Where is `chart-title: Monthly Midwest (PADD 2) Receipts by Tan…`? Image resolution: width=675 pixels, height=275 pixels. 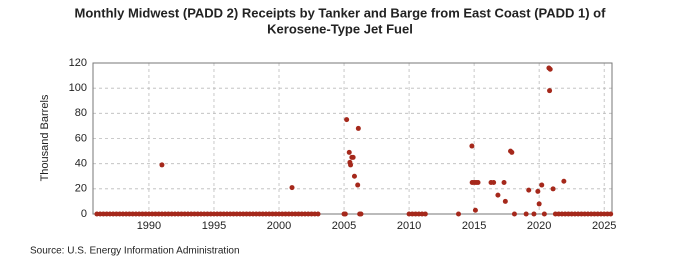
chart-title: Monthly Midwest (PADD 2) Receipts by Tan… is located at coordinates (341, 12).